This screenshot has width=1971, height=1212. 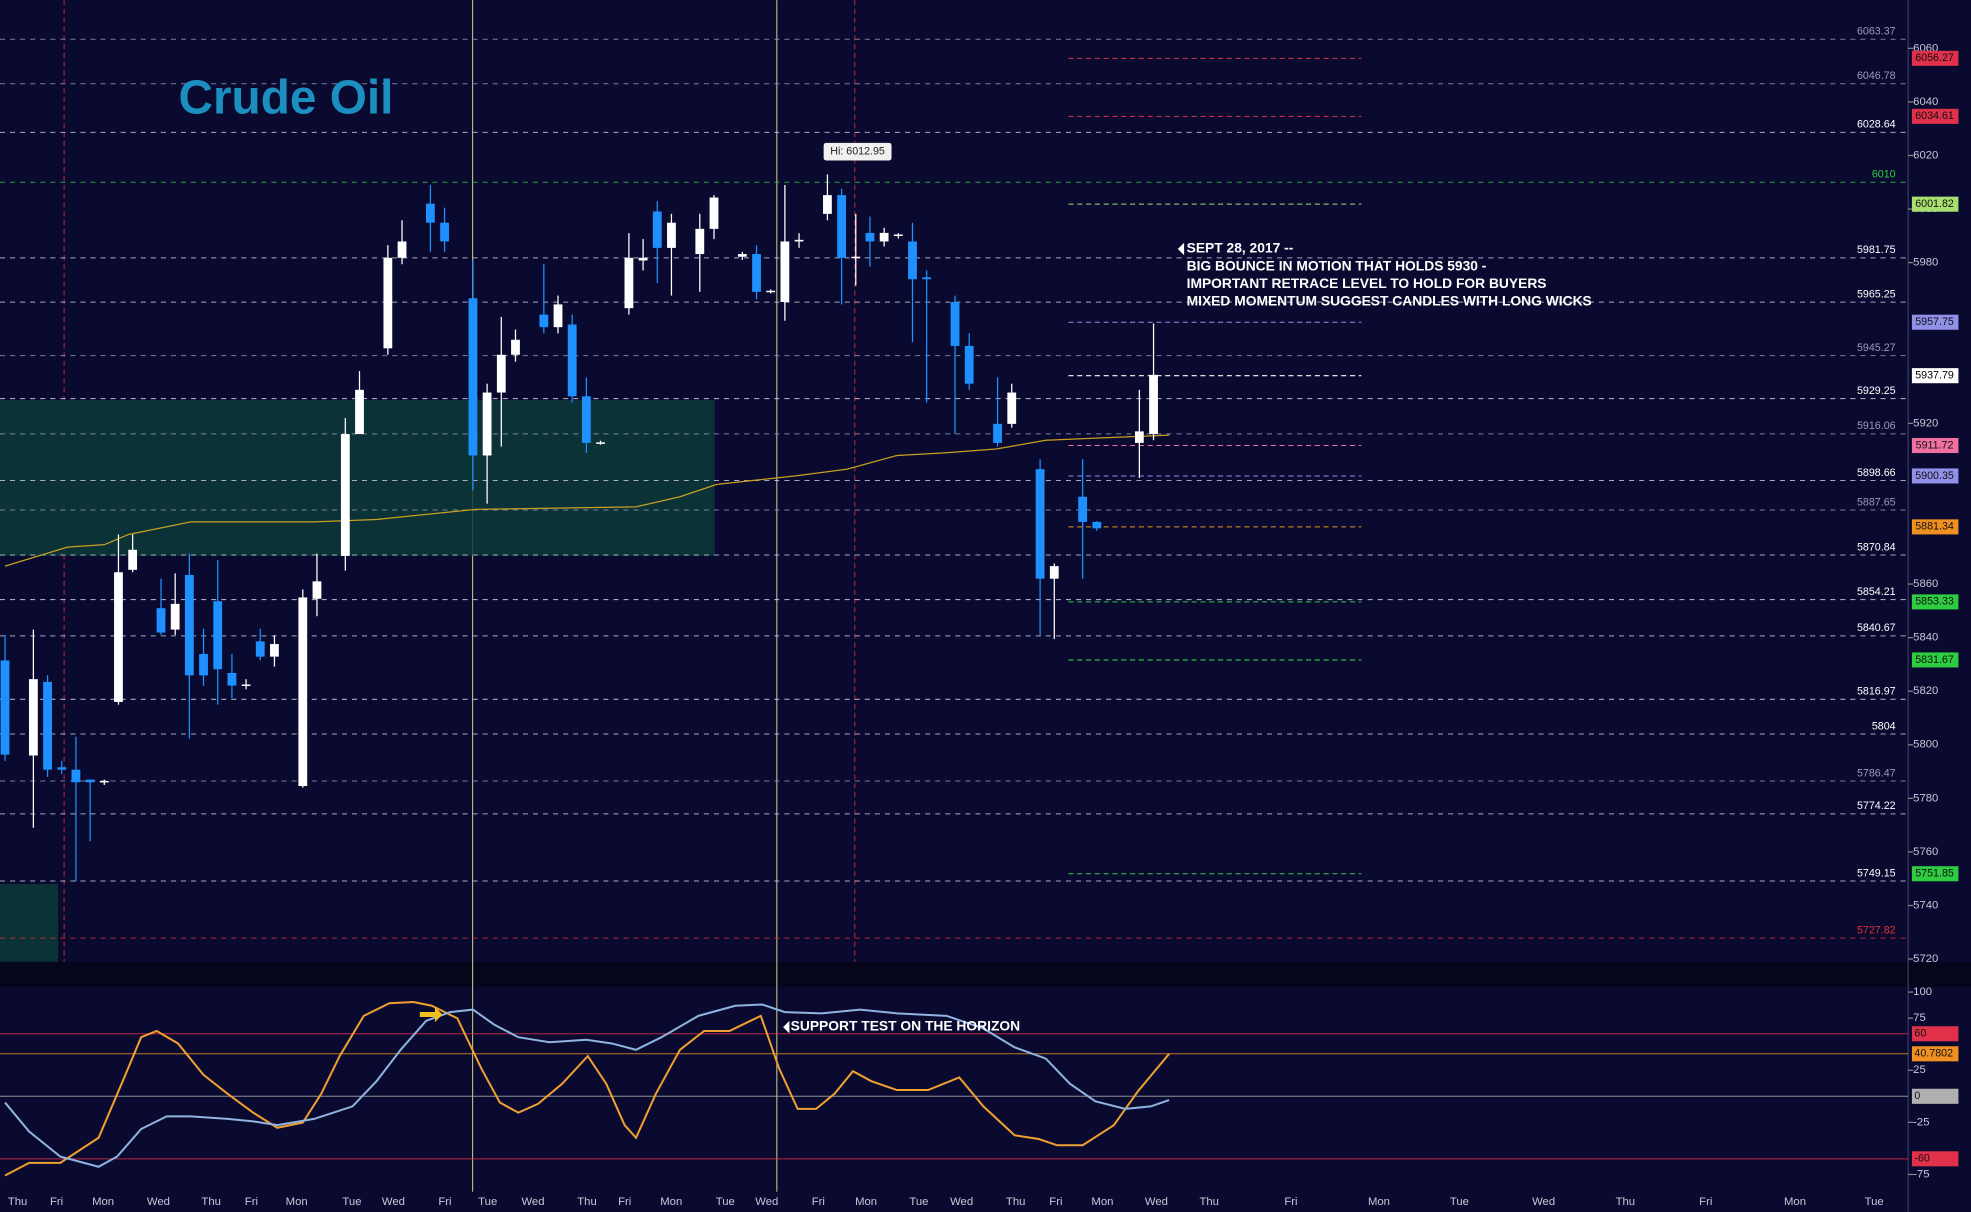 What do you see at coordinates (29, 923) in the screenshot?
I see `zone` at bounding box center [29, 923].